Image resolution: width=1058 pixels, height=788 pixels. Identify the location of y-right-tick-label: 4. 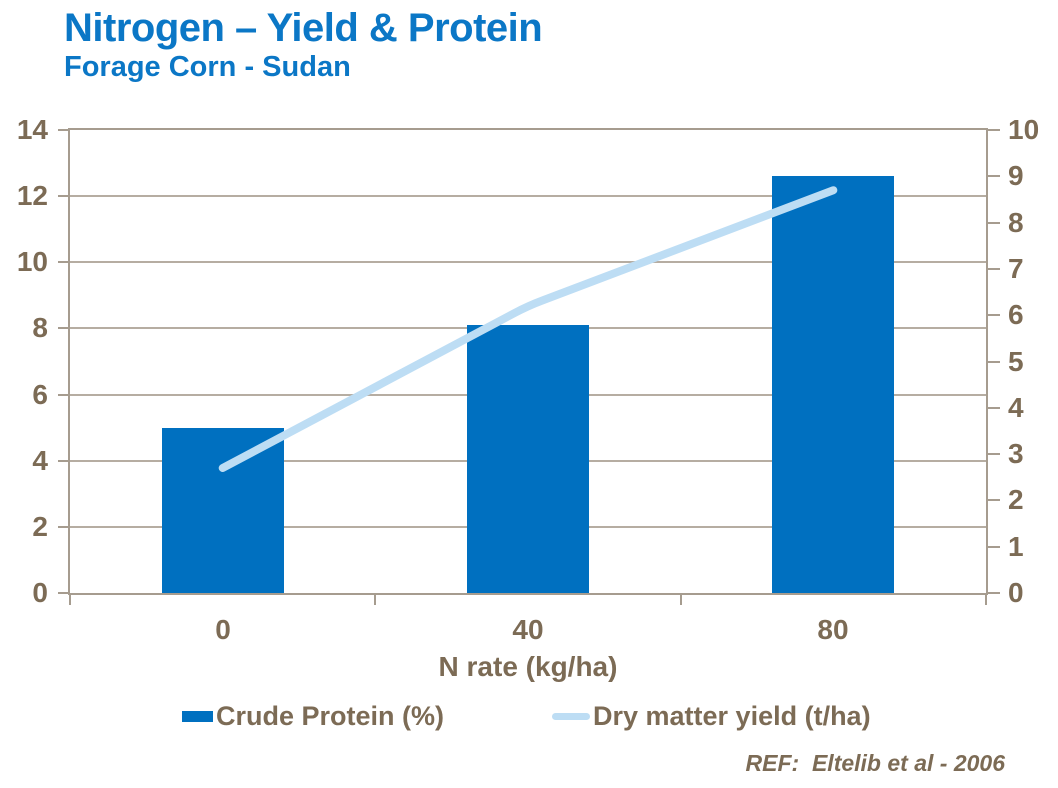
(1016, 407).